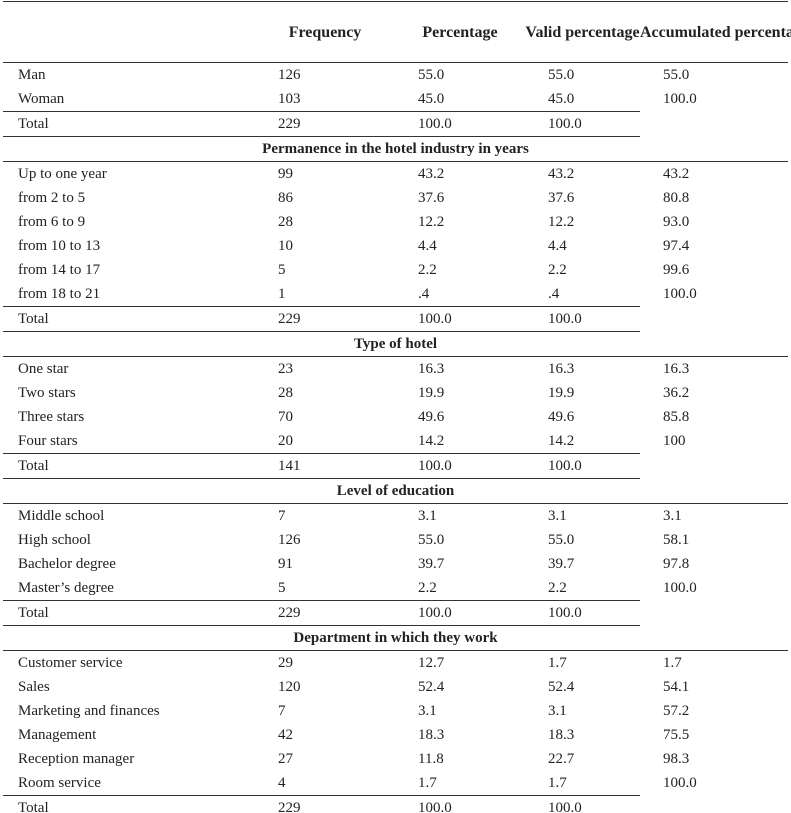 This screenshot has width=791, height=813. Describe the element at coordinates (395, 588) in the screenshot. I see `data-row: Master’s degree 5 2.2 2.2 100.0` at that location.